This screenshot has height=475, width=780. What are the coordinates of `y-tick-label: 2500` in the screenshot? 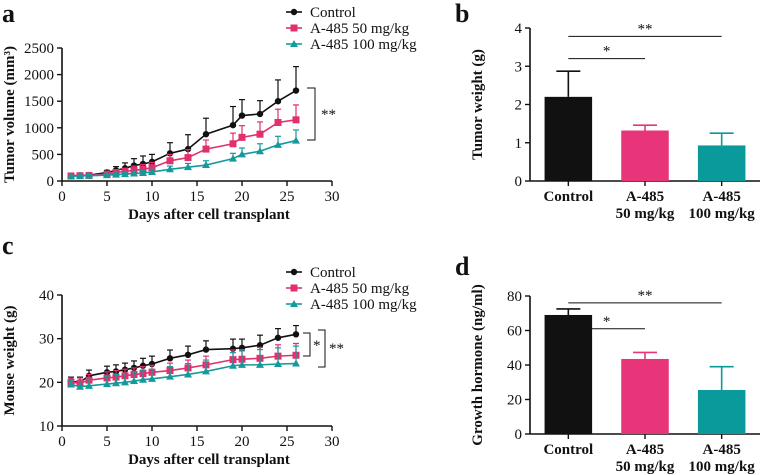 It's located at (39, 49).